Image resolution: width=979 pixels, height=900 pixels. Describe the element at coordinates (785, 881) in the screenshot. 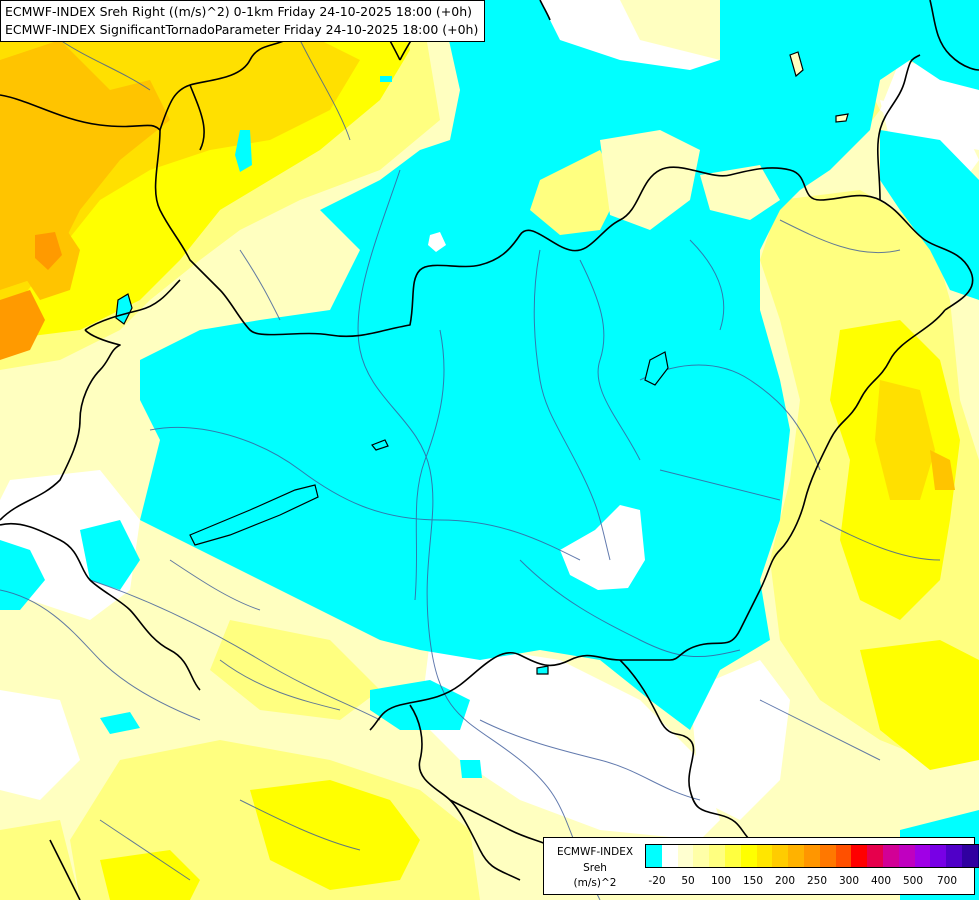

I see `legend-tick-label: 200` at that location.